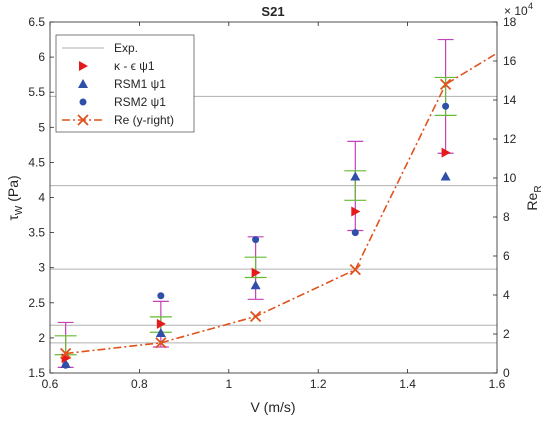  I want to click on y-tick-label: 4.5, so click(36, 162).